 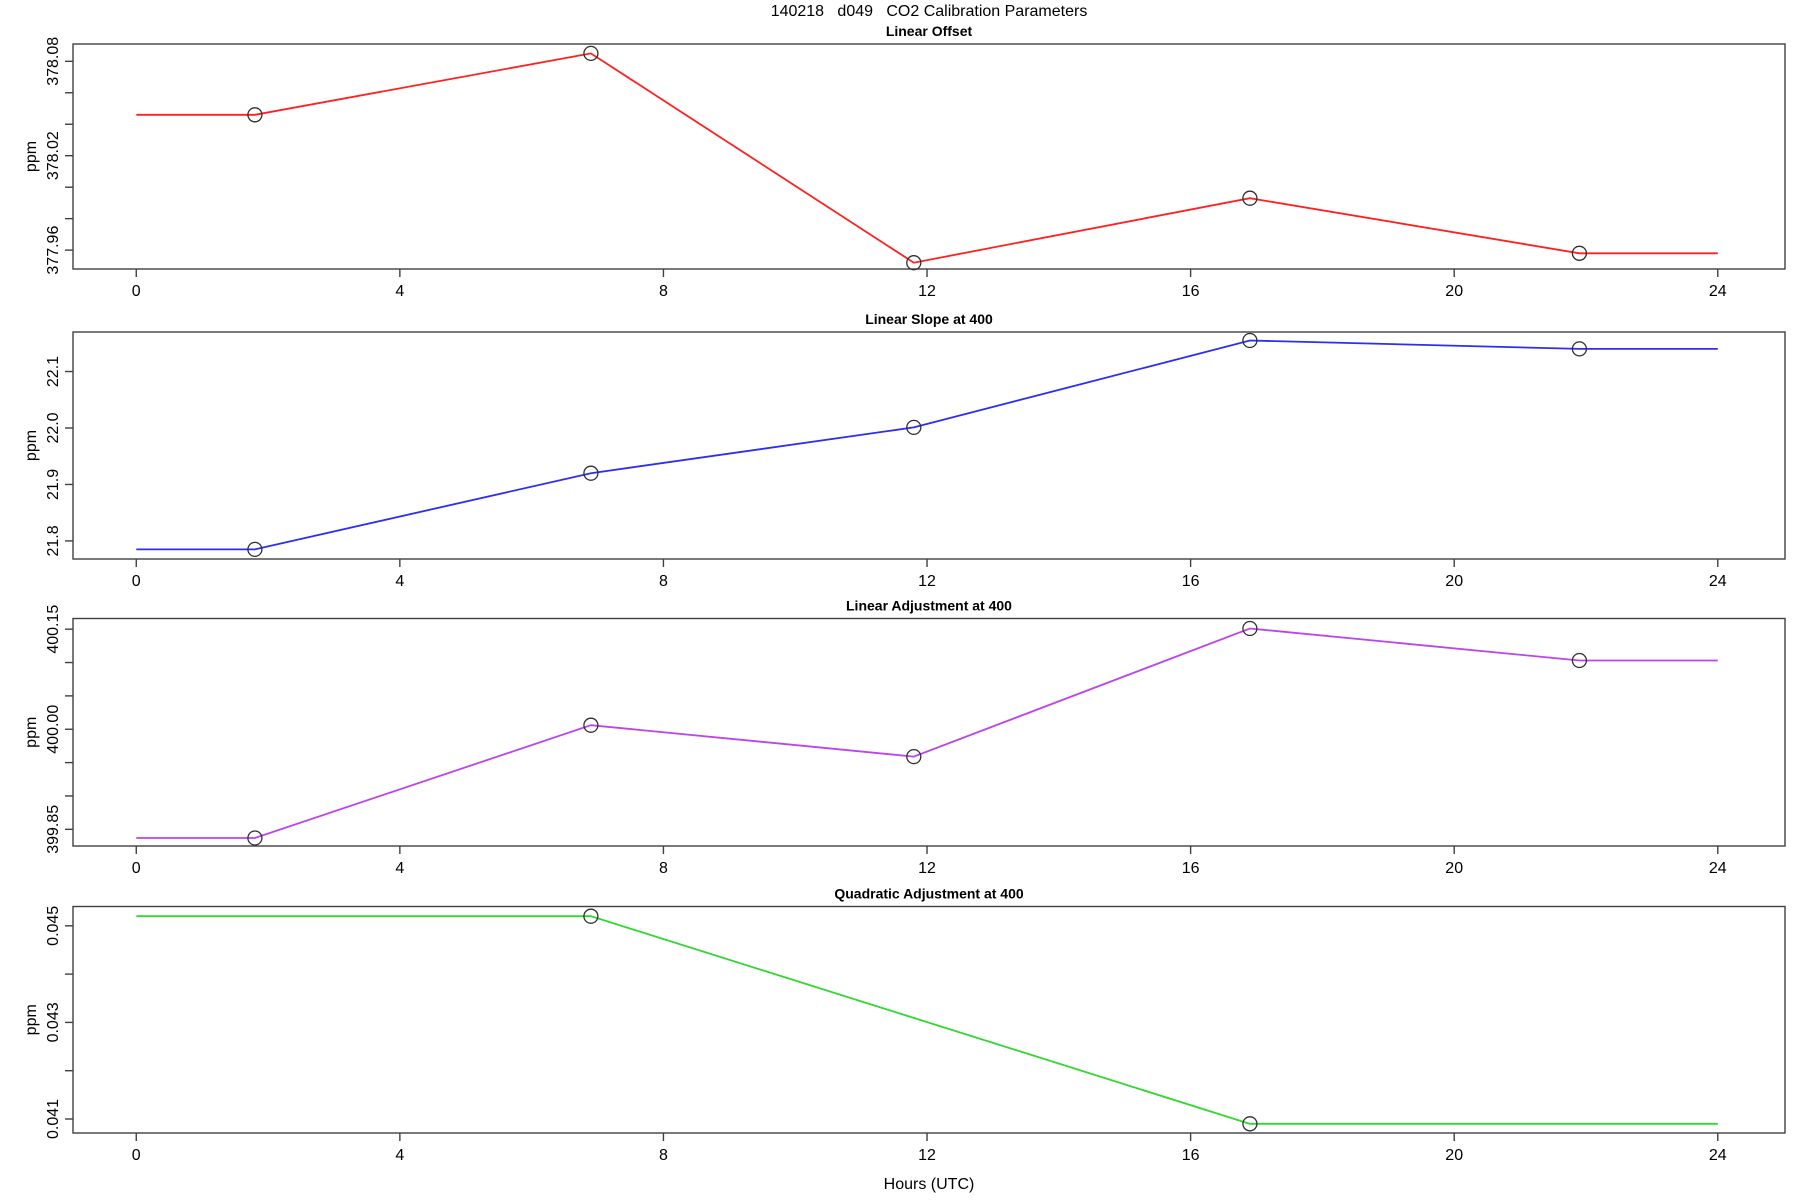 I want to click on y-tick-label: 377.96, so click(x=53, y=250).